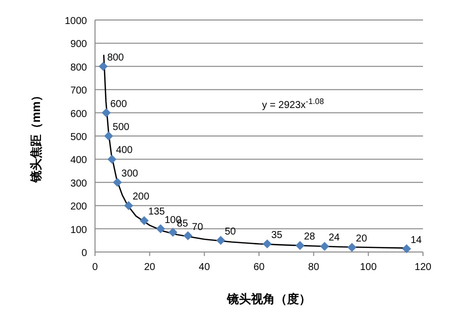 The width and height of the screenshot is (474, 330). What do you see at coordinates (204, 267) in the screenshot?
I see `x-tick-label: 40` at bounding box center [204, 267].